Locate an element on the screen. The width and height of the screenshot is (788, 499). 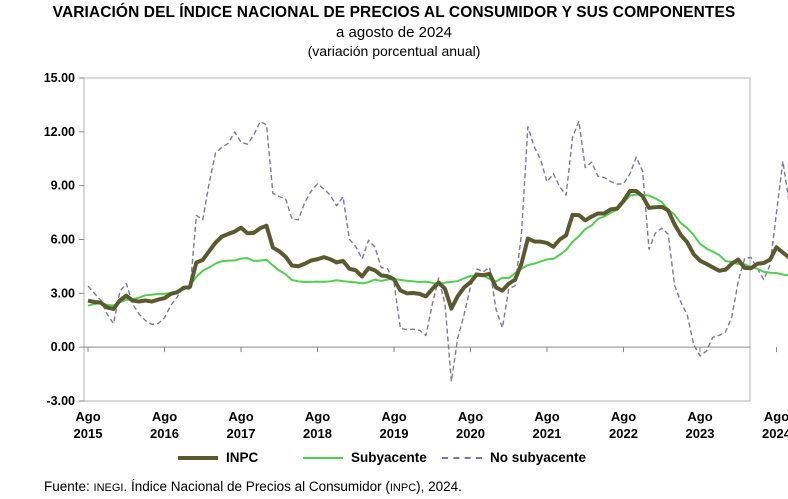
legend-swatch-inpc is located at coordinates (198, 457).